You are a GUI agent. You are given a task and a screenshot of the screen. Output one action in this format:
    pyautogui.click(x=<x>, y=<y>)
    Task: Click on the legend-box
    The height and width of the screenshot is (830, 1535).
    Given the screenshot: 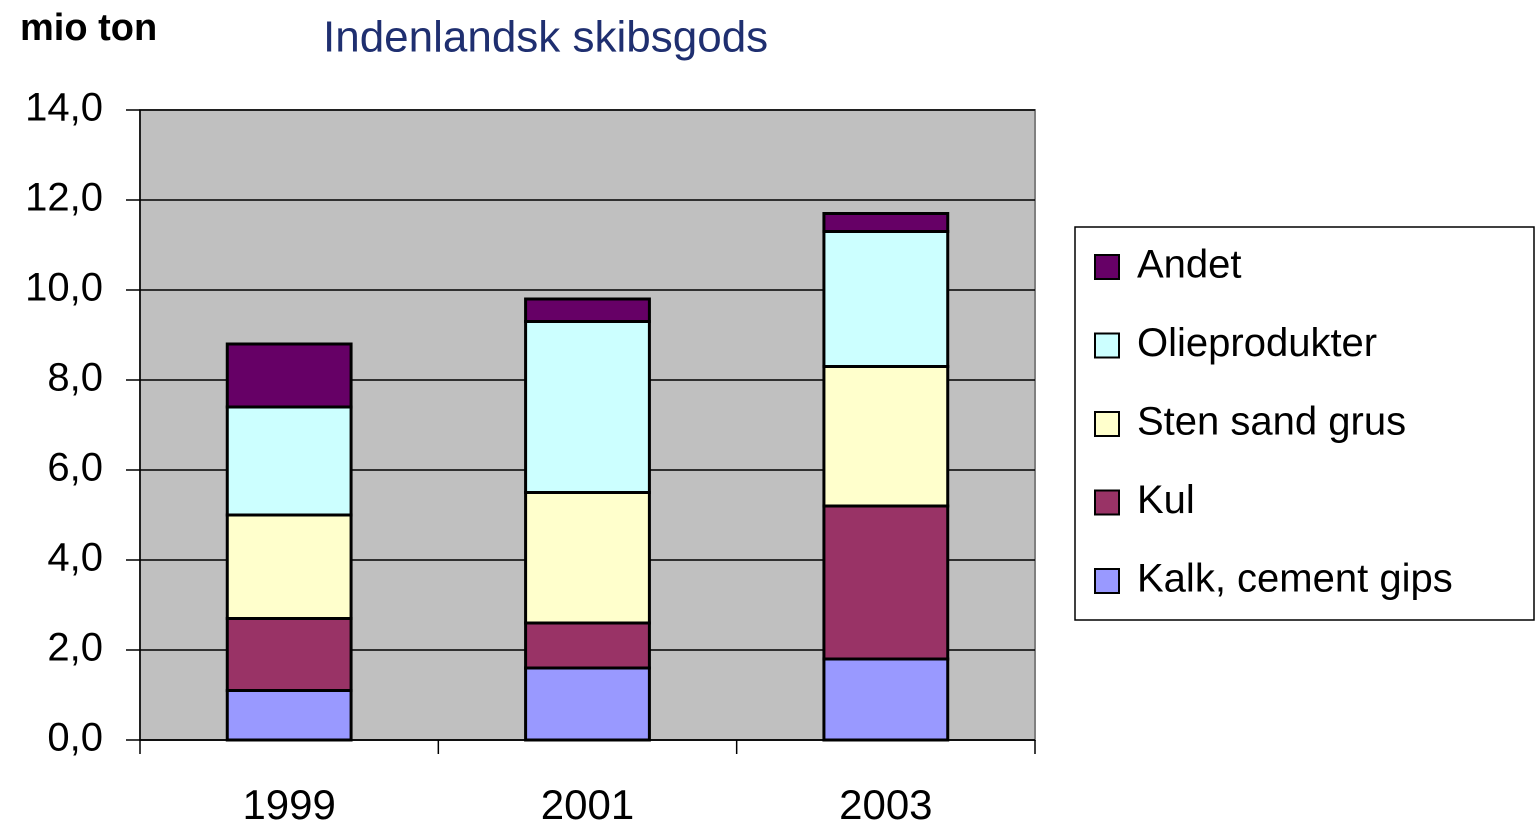 What is the action you would take?
    pyautogui.click(x=1304, y=423)
    